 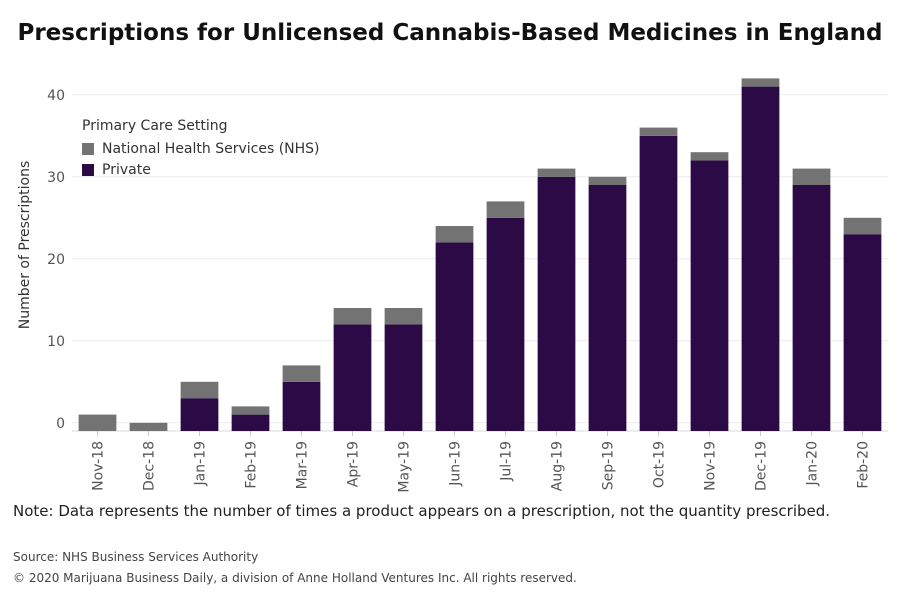 I want to click on bar-national-health-services-nhs--jan-20, so click(x=811, y=176).